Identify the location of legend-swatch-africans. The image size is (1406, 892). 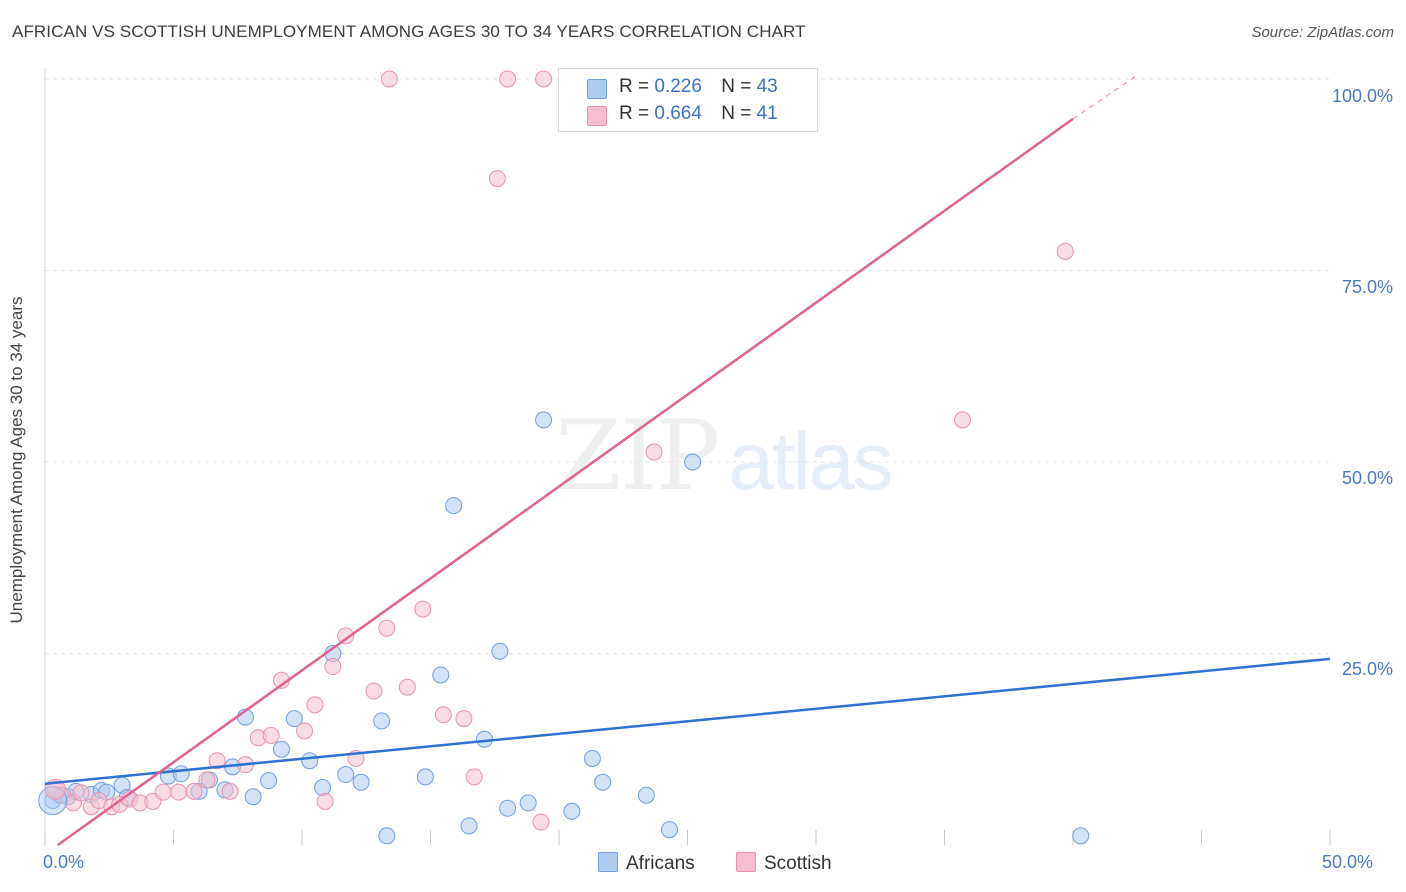
(597, 89).